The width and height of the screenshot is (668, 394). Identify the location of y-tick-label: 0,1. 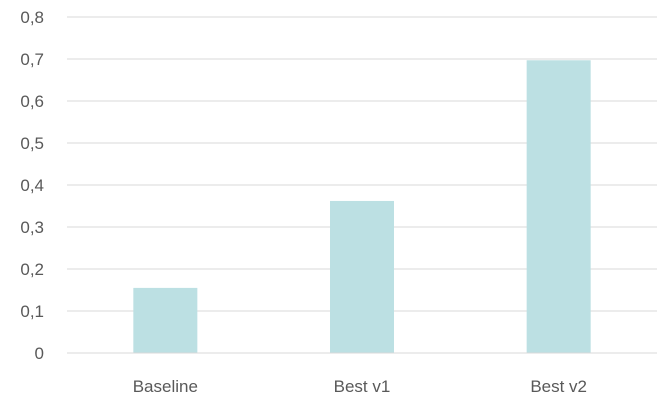
(32, 311).